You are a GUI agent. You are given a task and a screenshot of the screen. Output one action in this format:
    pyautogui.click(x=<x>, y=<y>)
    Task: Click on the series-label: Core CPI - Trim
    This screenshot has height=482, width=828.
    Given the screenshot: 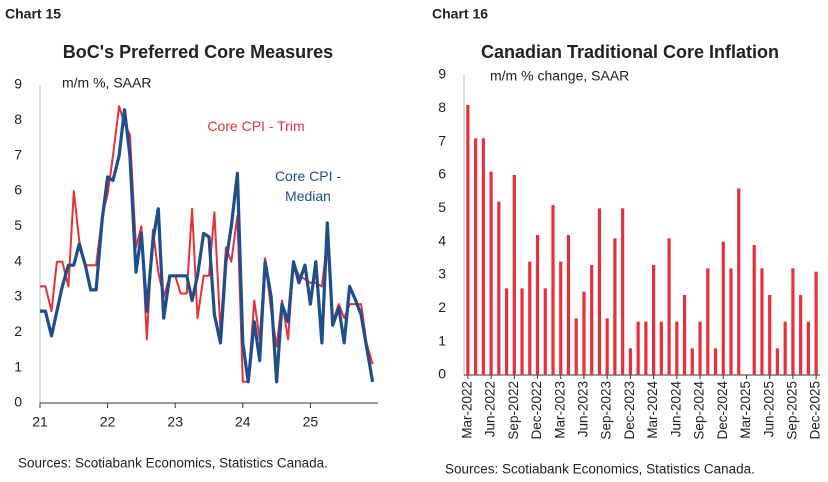 What is the action you would take?
    pyautogui.click(x=256, y=126)
    